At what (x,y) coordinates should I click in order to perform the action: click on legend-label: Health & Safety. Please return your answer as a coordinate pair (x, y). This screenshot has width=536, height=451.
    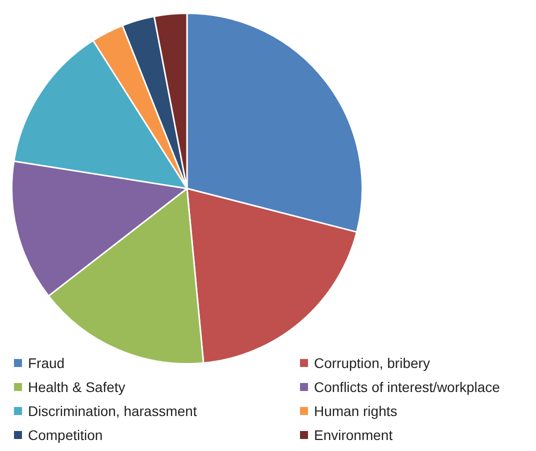
    Looking at the image, I should click on (76, 387).